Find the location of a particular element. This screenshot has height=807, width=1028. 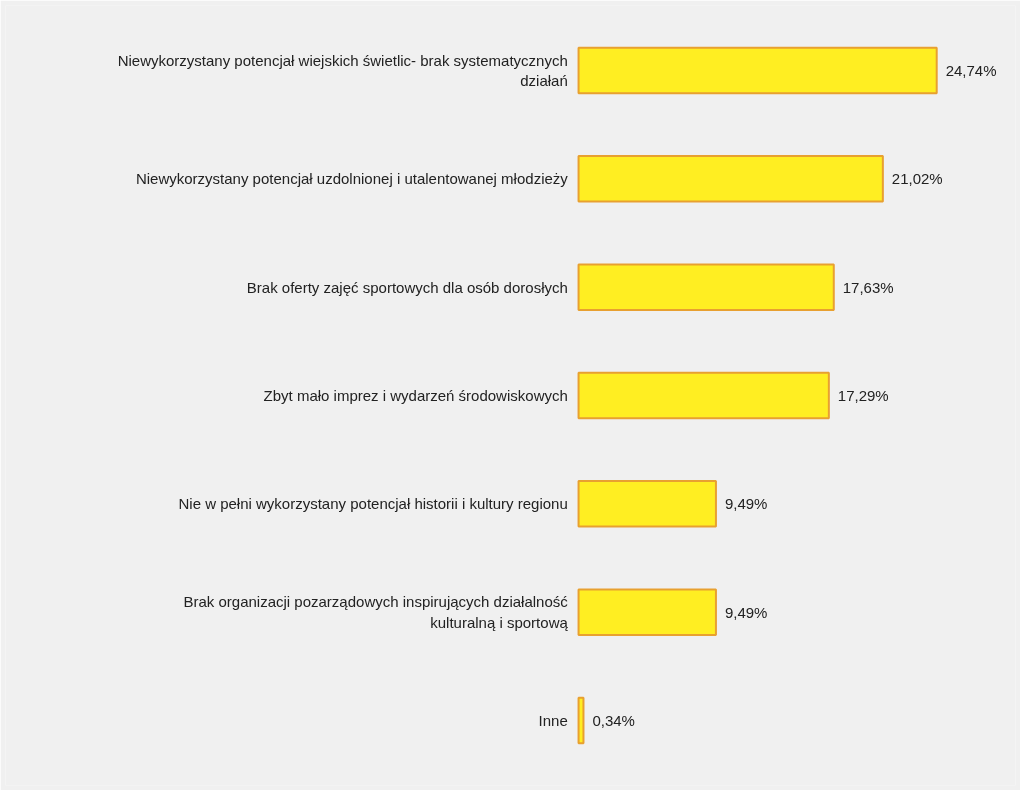

y-tick-label: Inne is located at coordinates (553, 720).